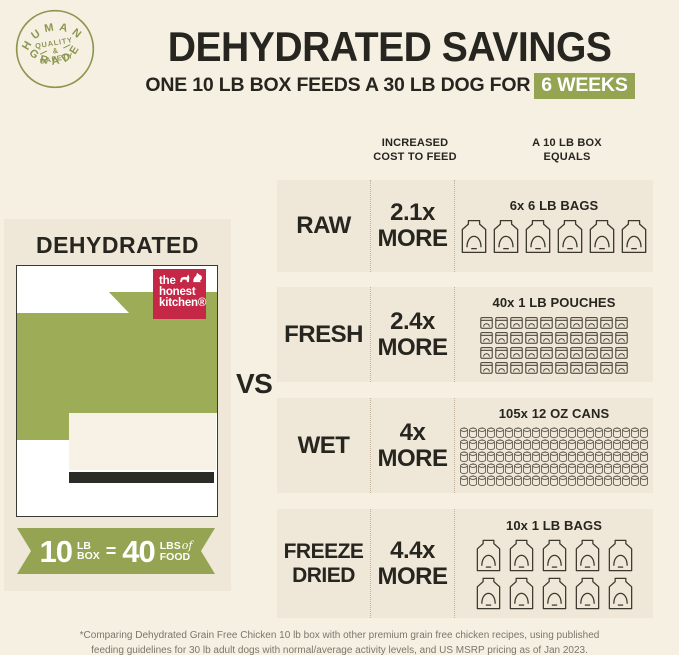 The height and width of the screenshot is (655, 679). Describe the element at coordinates (415, 157) in the screenshot. I see `cost-header-line2: COST TO FEED` at that location.